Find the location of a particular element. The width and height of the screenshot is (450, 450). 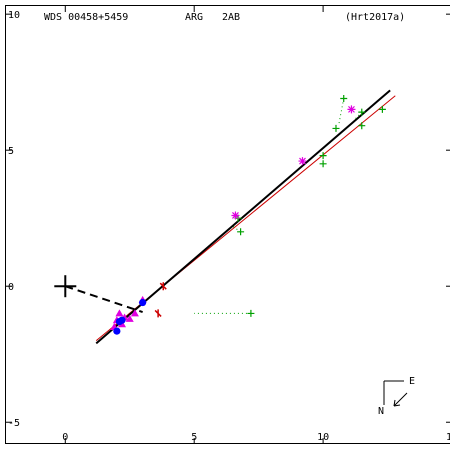

pair-label: 2AB is located at coordinates (231, 17).